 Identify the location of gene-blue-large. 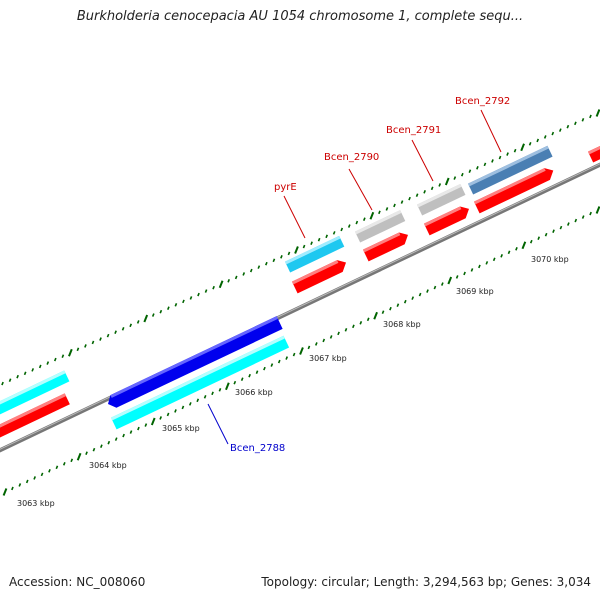
(194, 363).